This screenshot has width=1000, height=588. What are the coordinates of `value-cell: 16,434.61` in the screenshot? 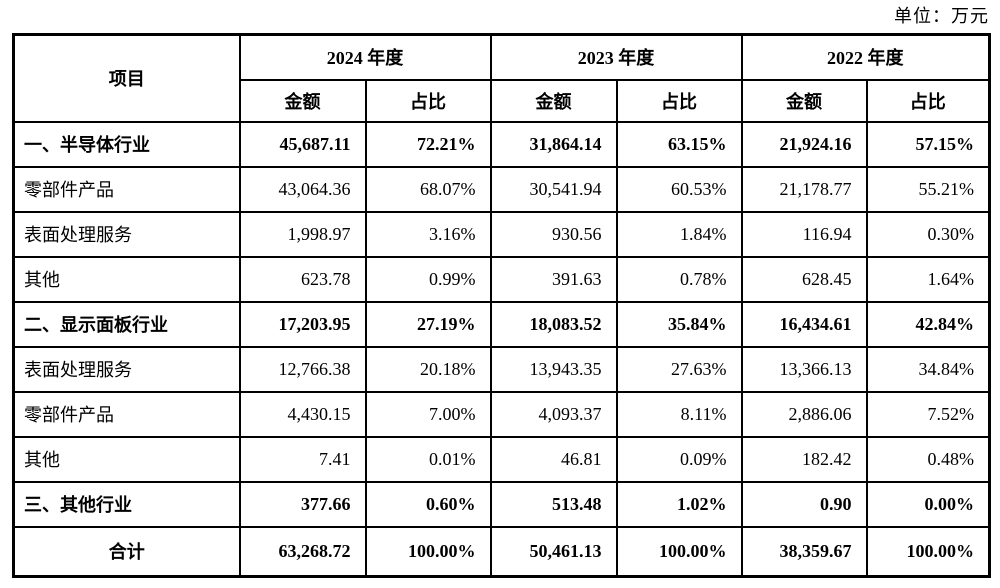 It's located at (804, 324).